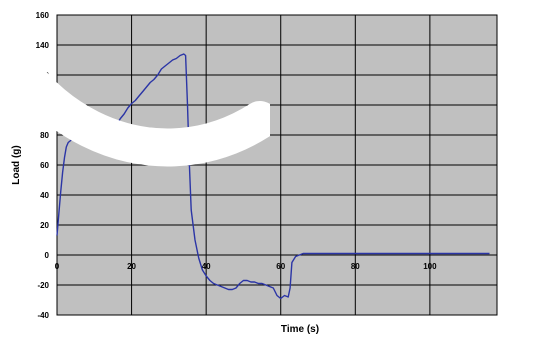  Describe the element at coordinates (44, 195) in the screenshot. I see `y-tick-label: 40` at that location.